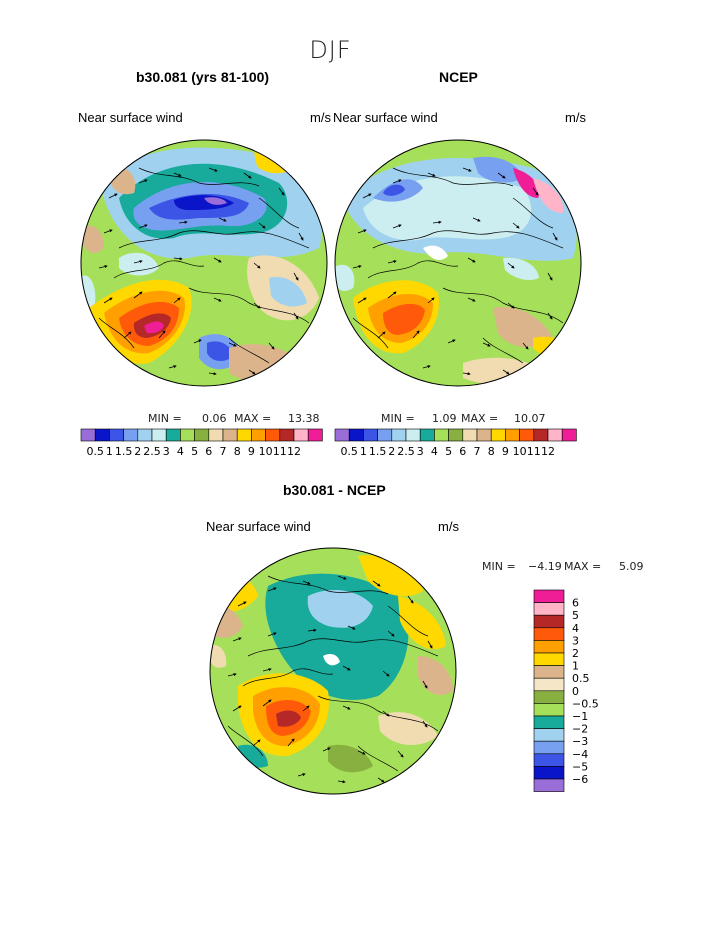 Image resolution: width=723 pixels, height=935 pixels. Describe the element at coordinates (499, 566) in the screenshot. I see `panel-3-min-label: MIN =` at that location.